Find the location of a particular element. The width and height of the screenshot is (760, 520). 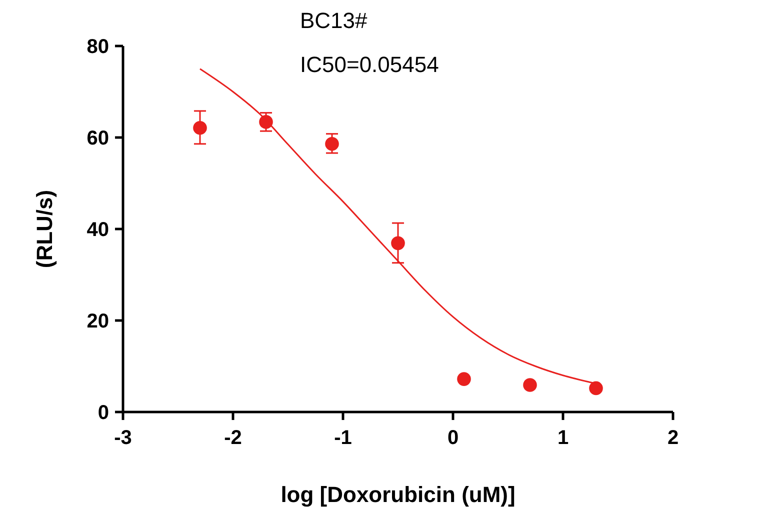

annotation: IC50=0.05454 is located at coordinates (369, 64).